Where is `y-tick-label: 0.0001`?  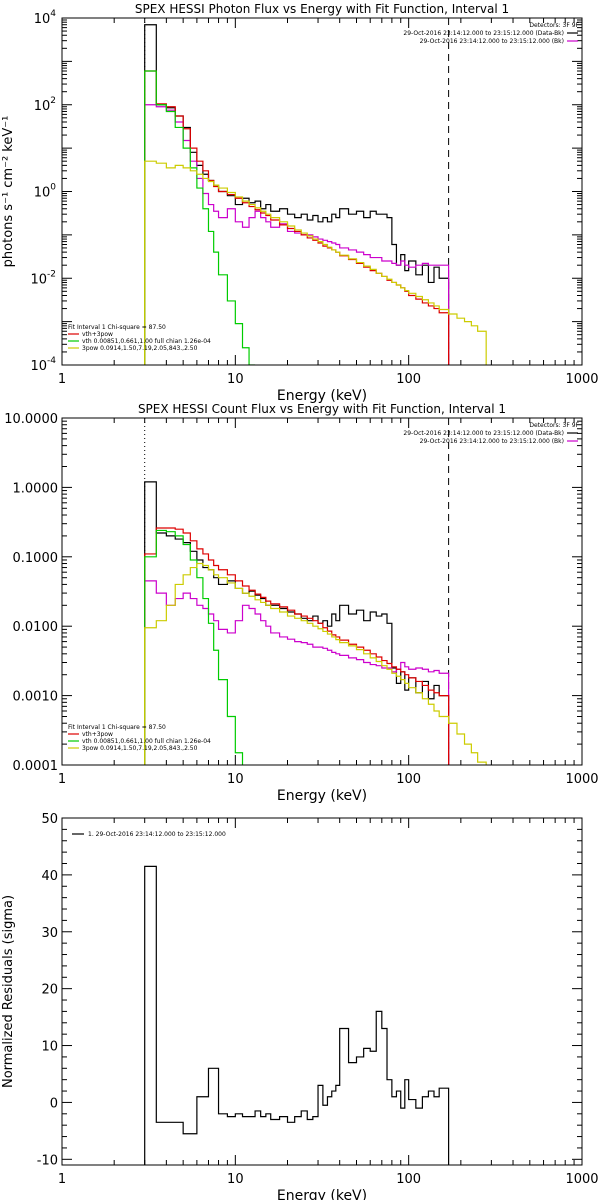
y-tick-label: 0.0001 is located at coordinates (36, 766).